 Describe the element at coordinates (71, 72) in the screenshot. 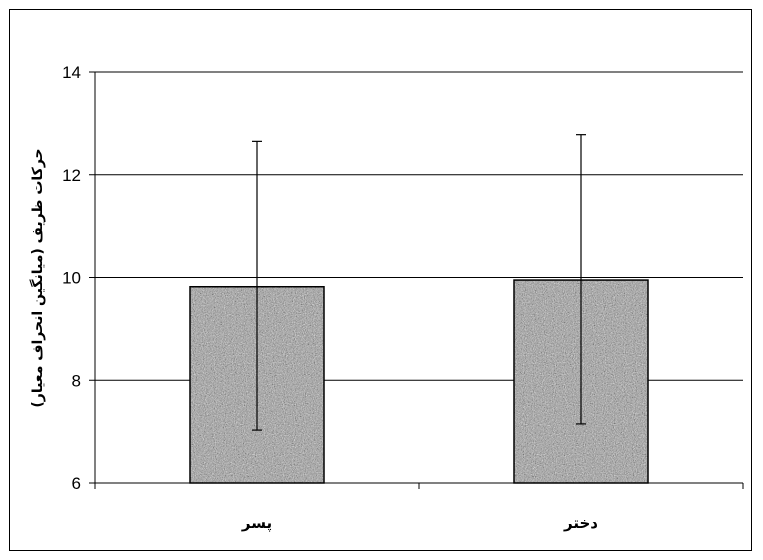

I see `y-tick-label-14: 14` at that location.